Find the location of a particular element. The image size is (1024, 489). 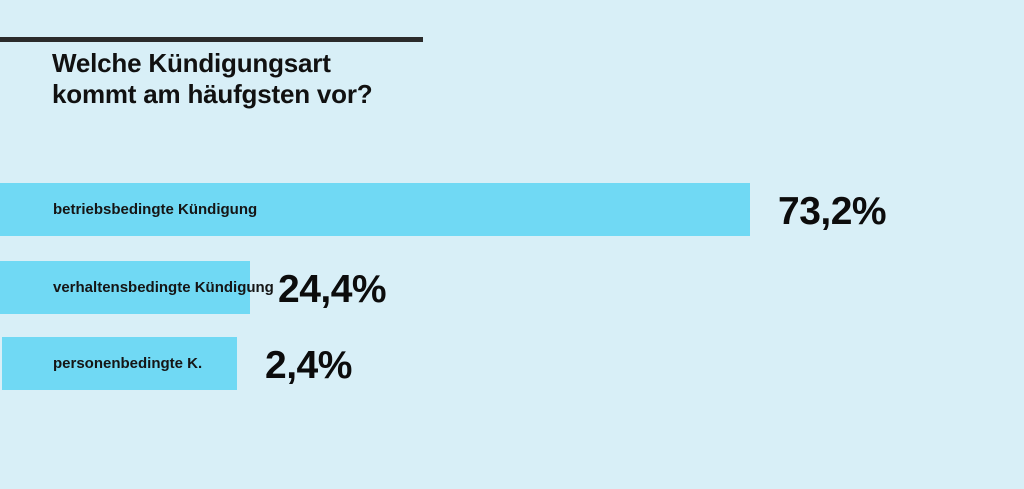

category-label-3: personenbedingte K. is located at coordinates (128, 363).